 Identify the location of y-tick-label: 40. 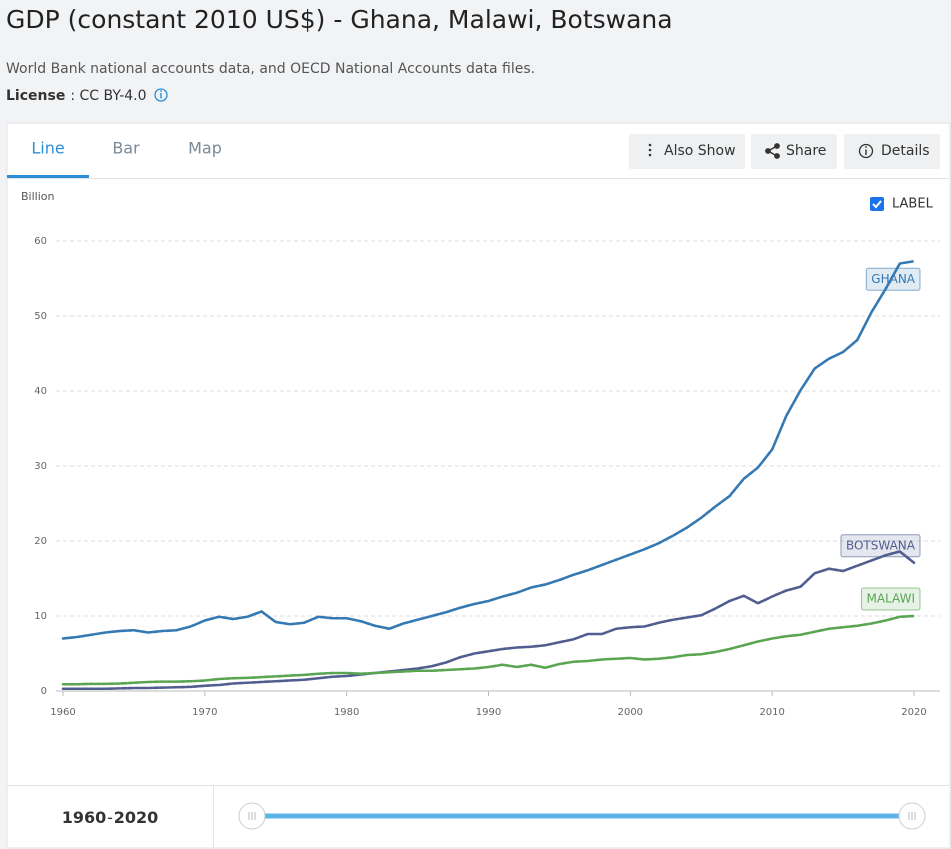
(40, 391).